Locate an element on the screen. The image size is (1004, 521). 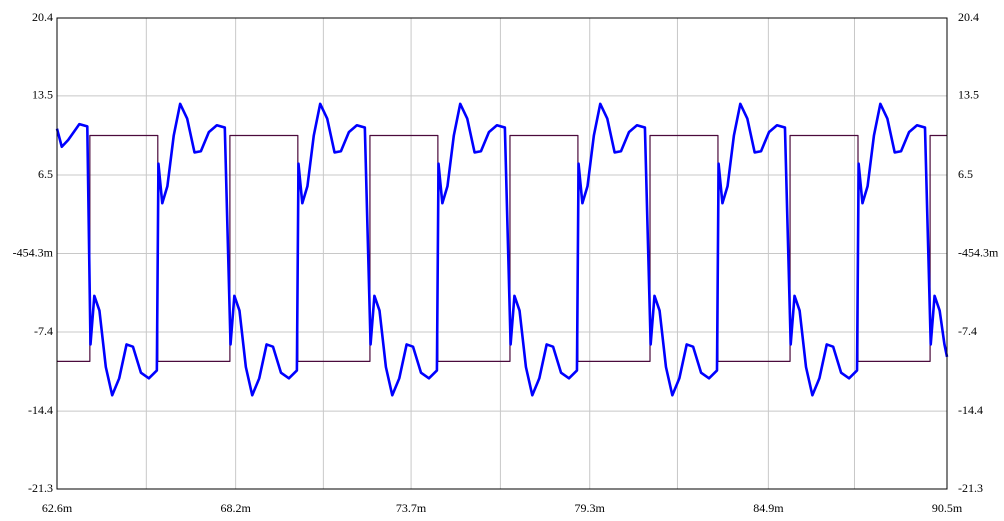
y-tick-label-right: 6.5 is located at coordinates (965, 174).